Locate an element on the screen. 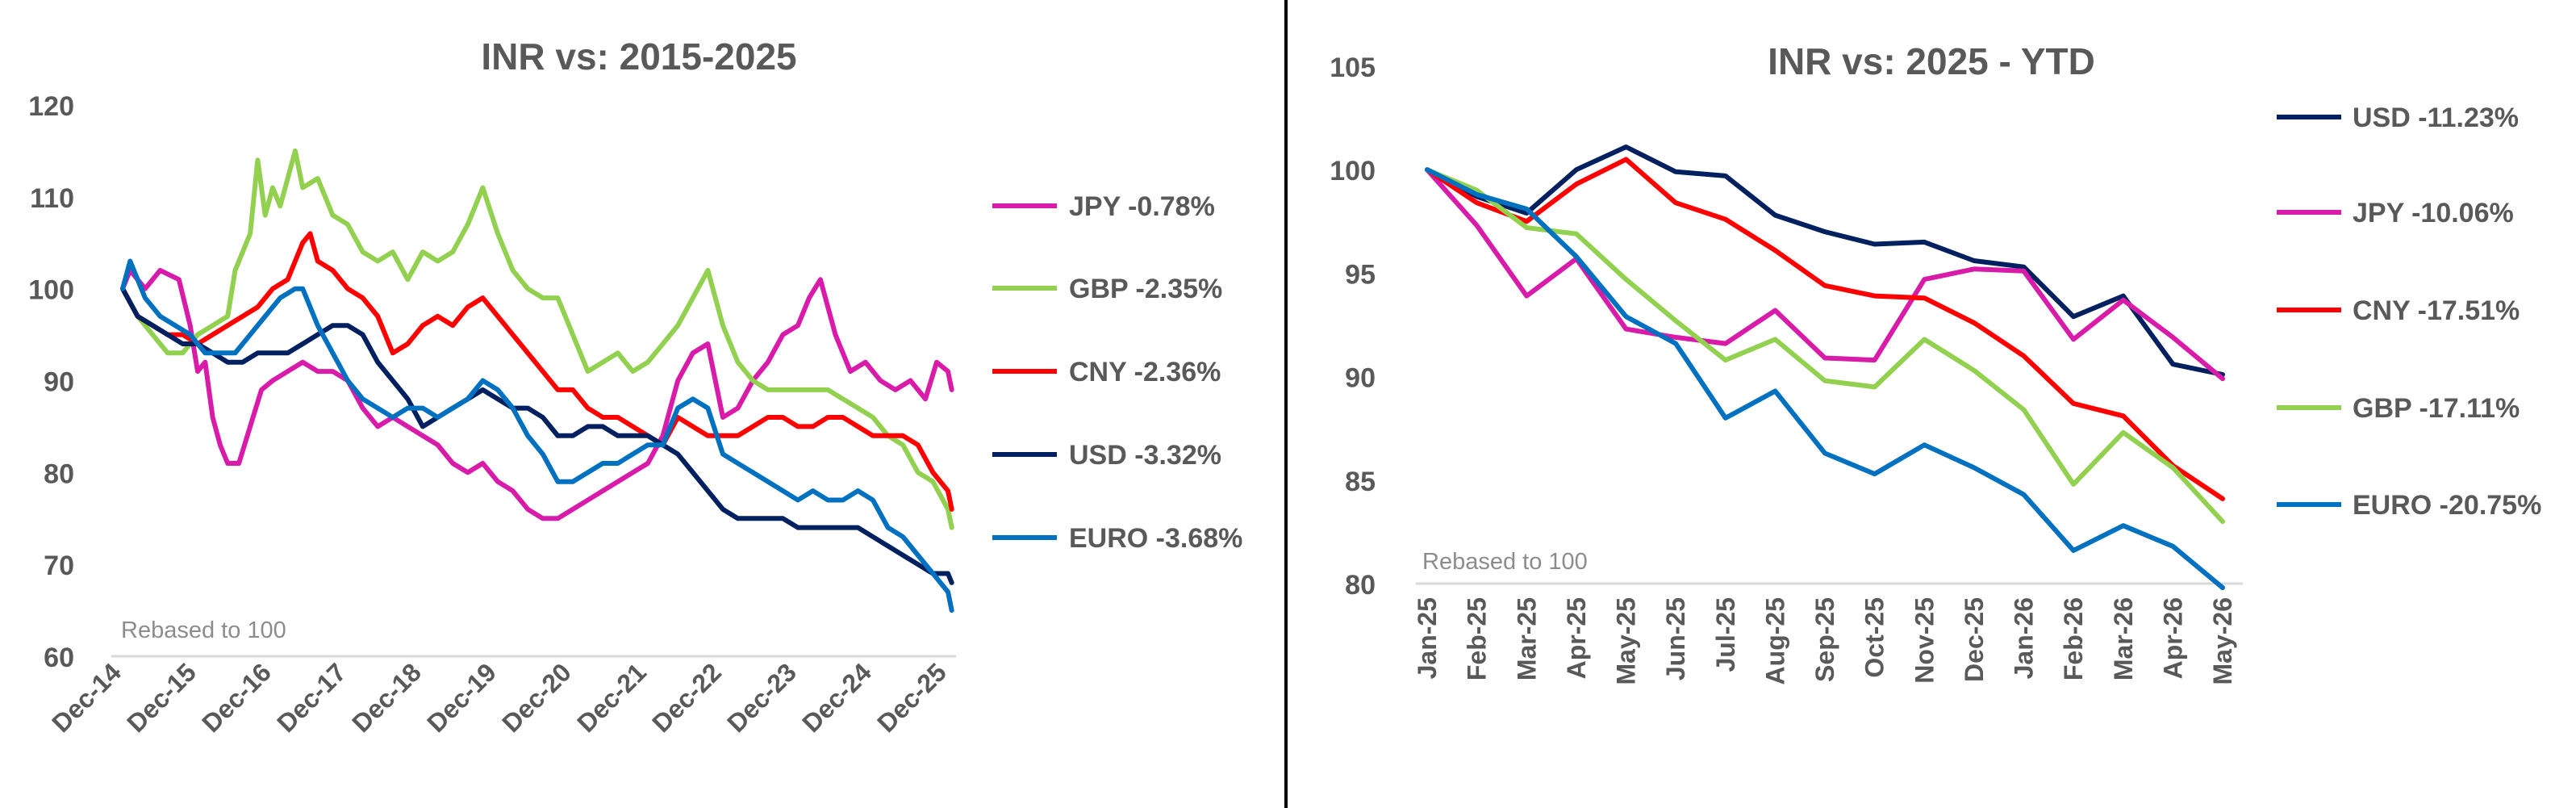 This screenshot has height=808, width=2576. left-x-tick-dec-24: Dec-24 is located at coordinates (836, 697).